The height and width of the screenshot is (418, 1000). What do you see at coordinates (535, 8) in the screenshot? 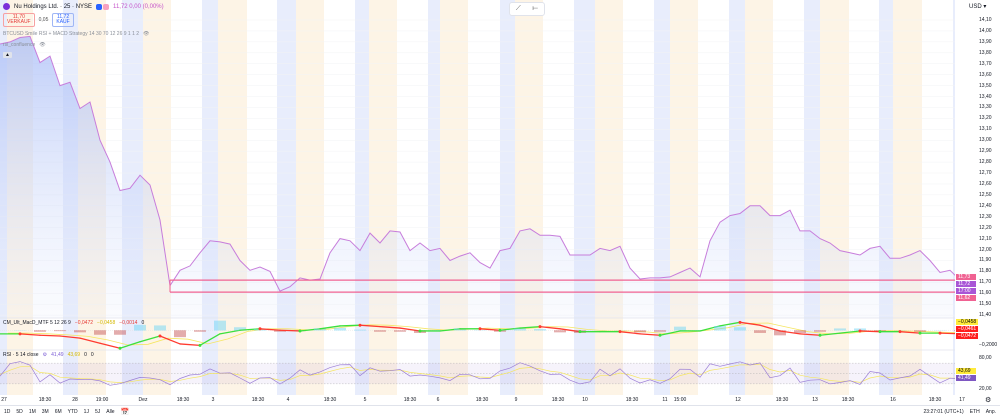
I see `minus-icon: ⟝` at bounding box center [535, 8].